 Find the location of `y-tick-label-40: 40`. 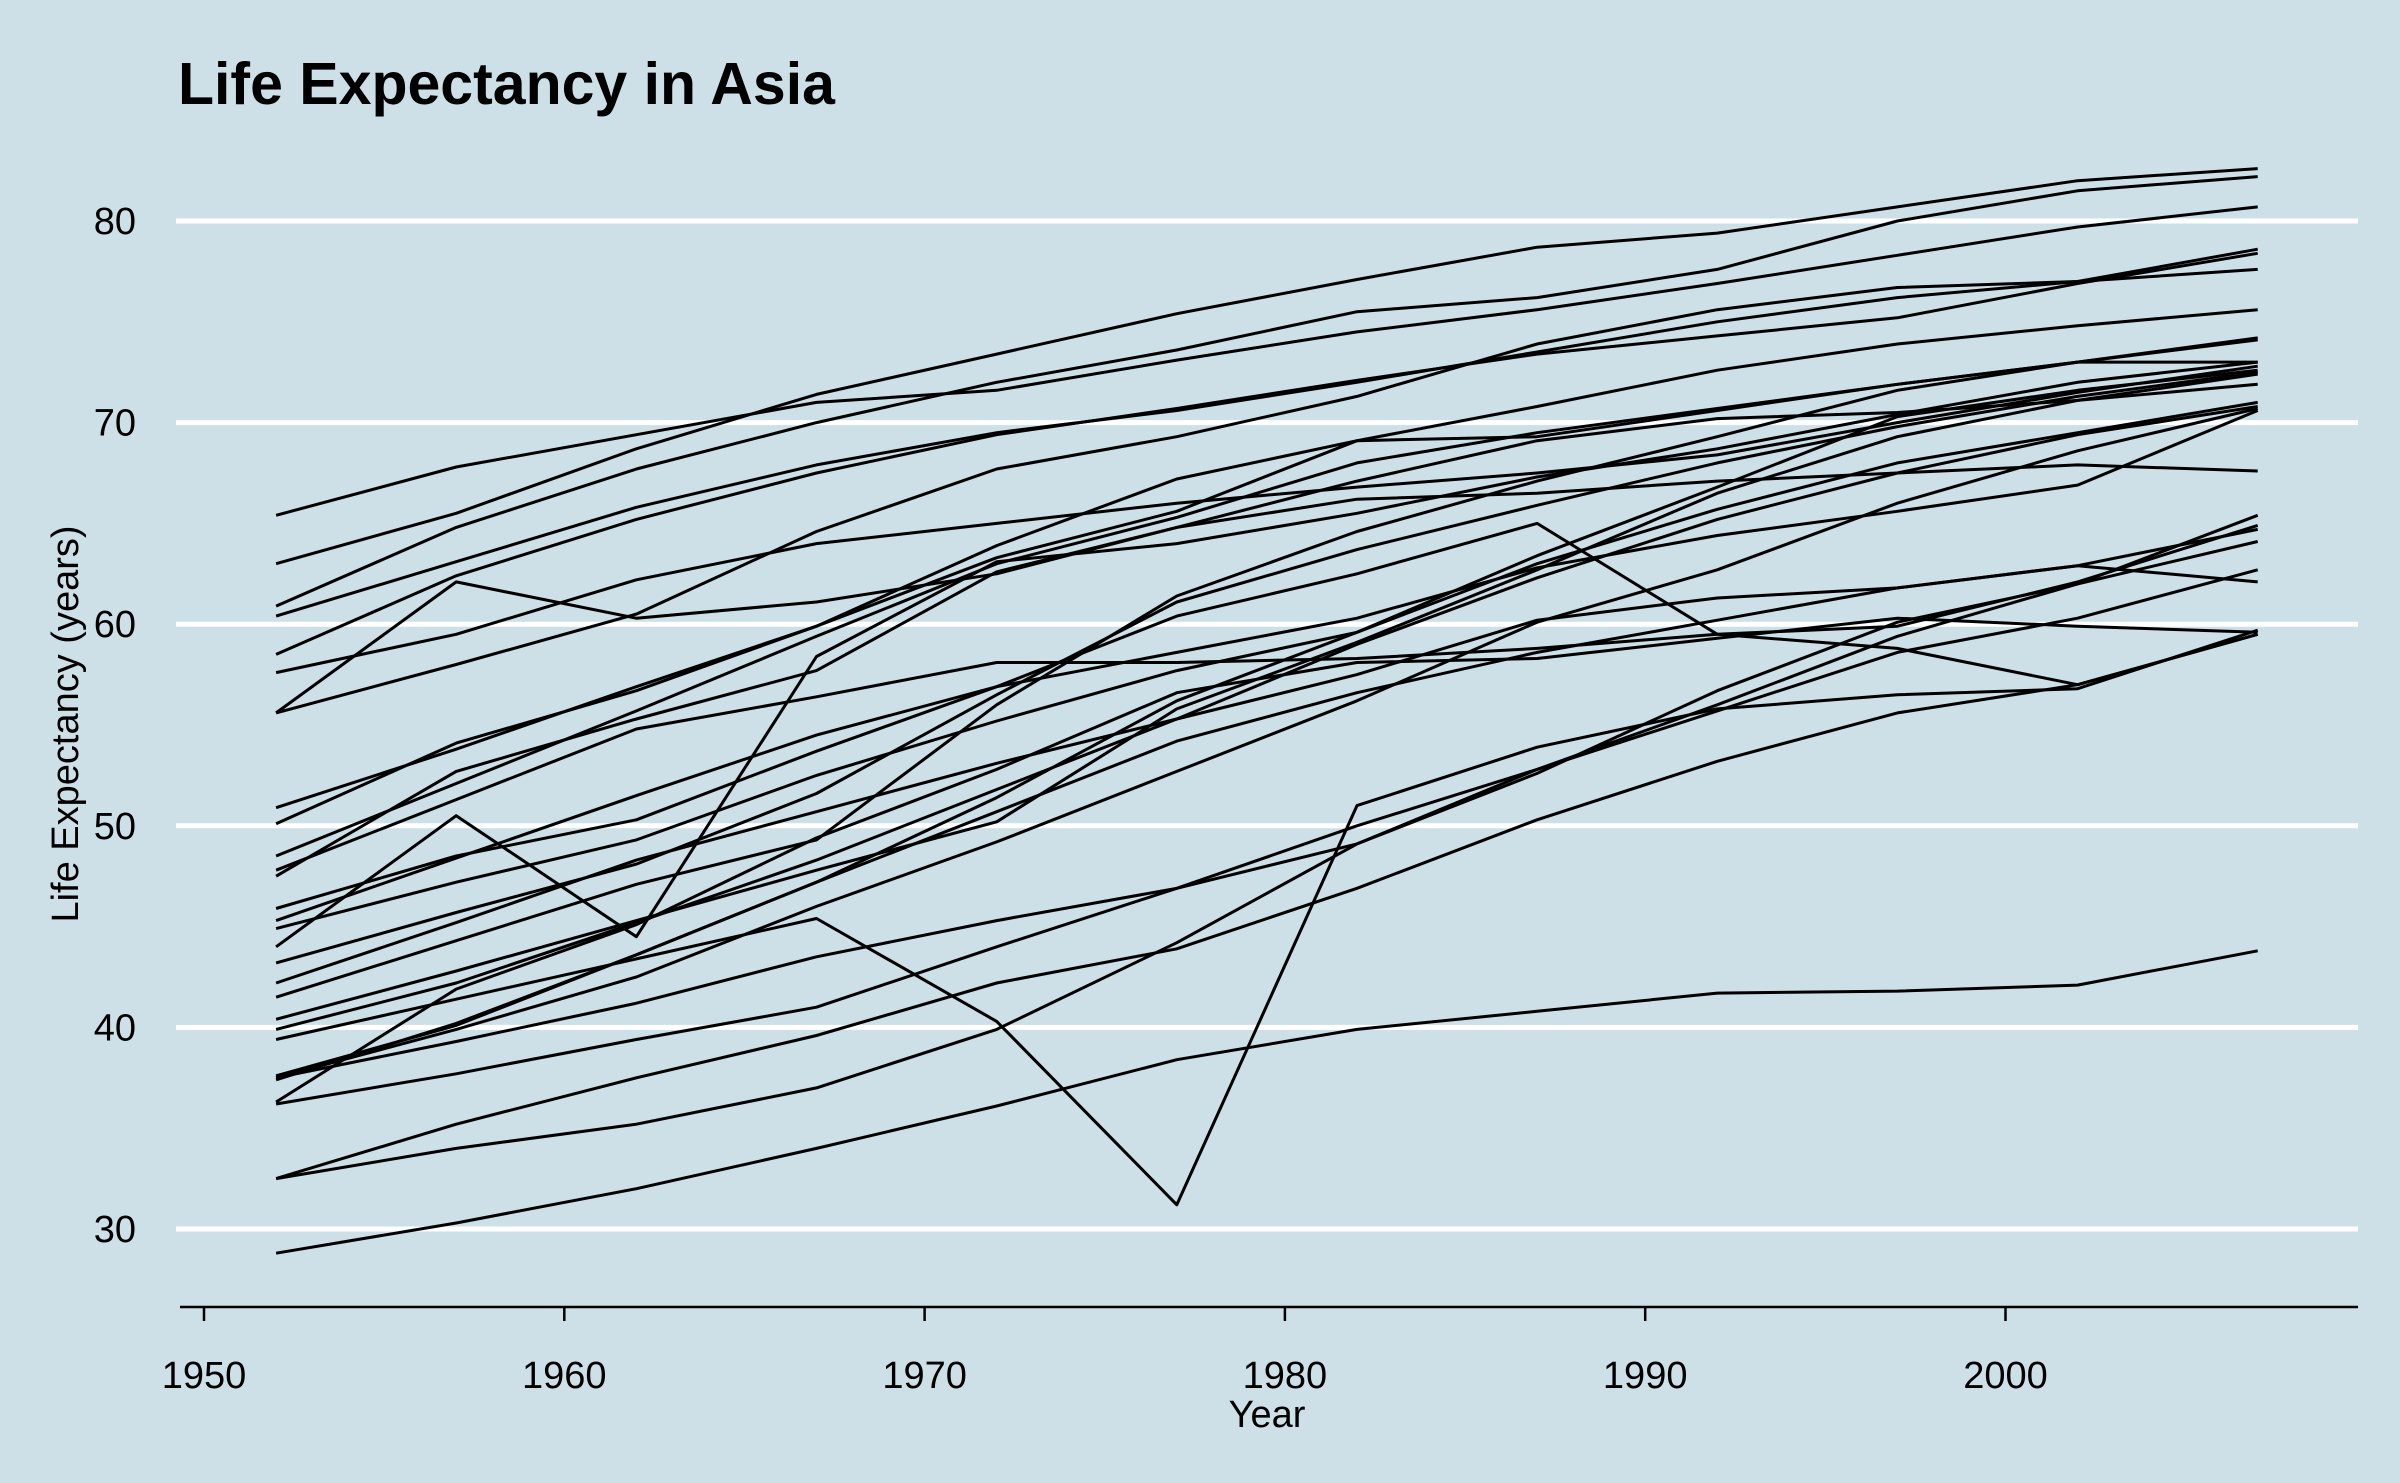

y-tick-label-40: 40 is located at coordinates (115, 1028).